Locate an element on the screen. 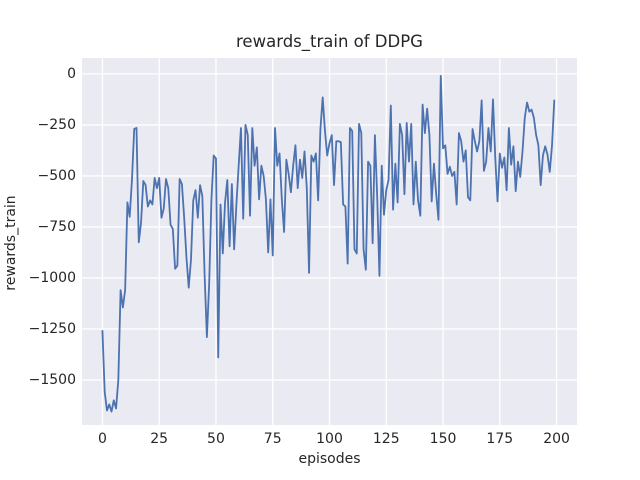 Image resolution: width=640 pixels, height=480 pixels. y-tick-label: −1000 is located at coordinates (52, 277).